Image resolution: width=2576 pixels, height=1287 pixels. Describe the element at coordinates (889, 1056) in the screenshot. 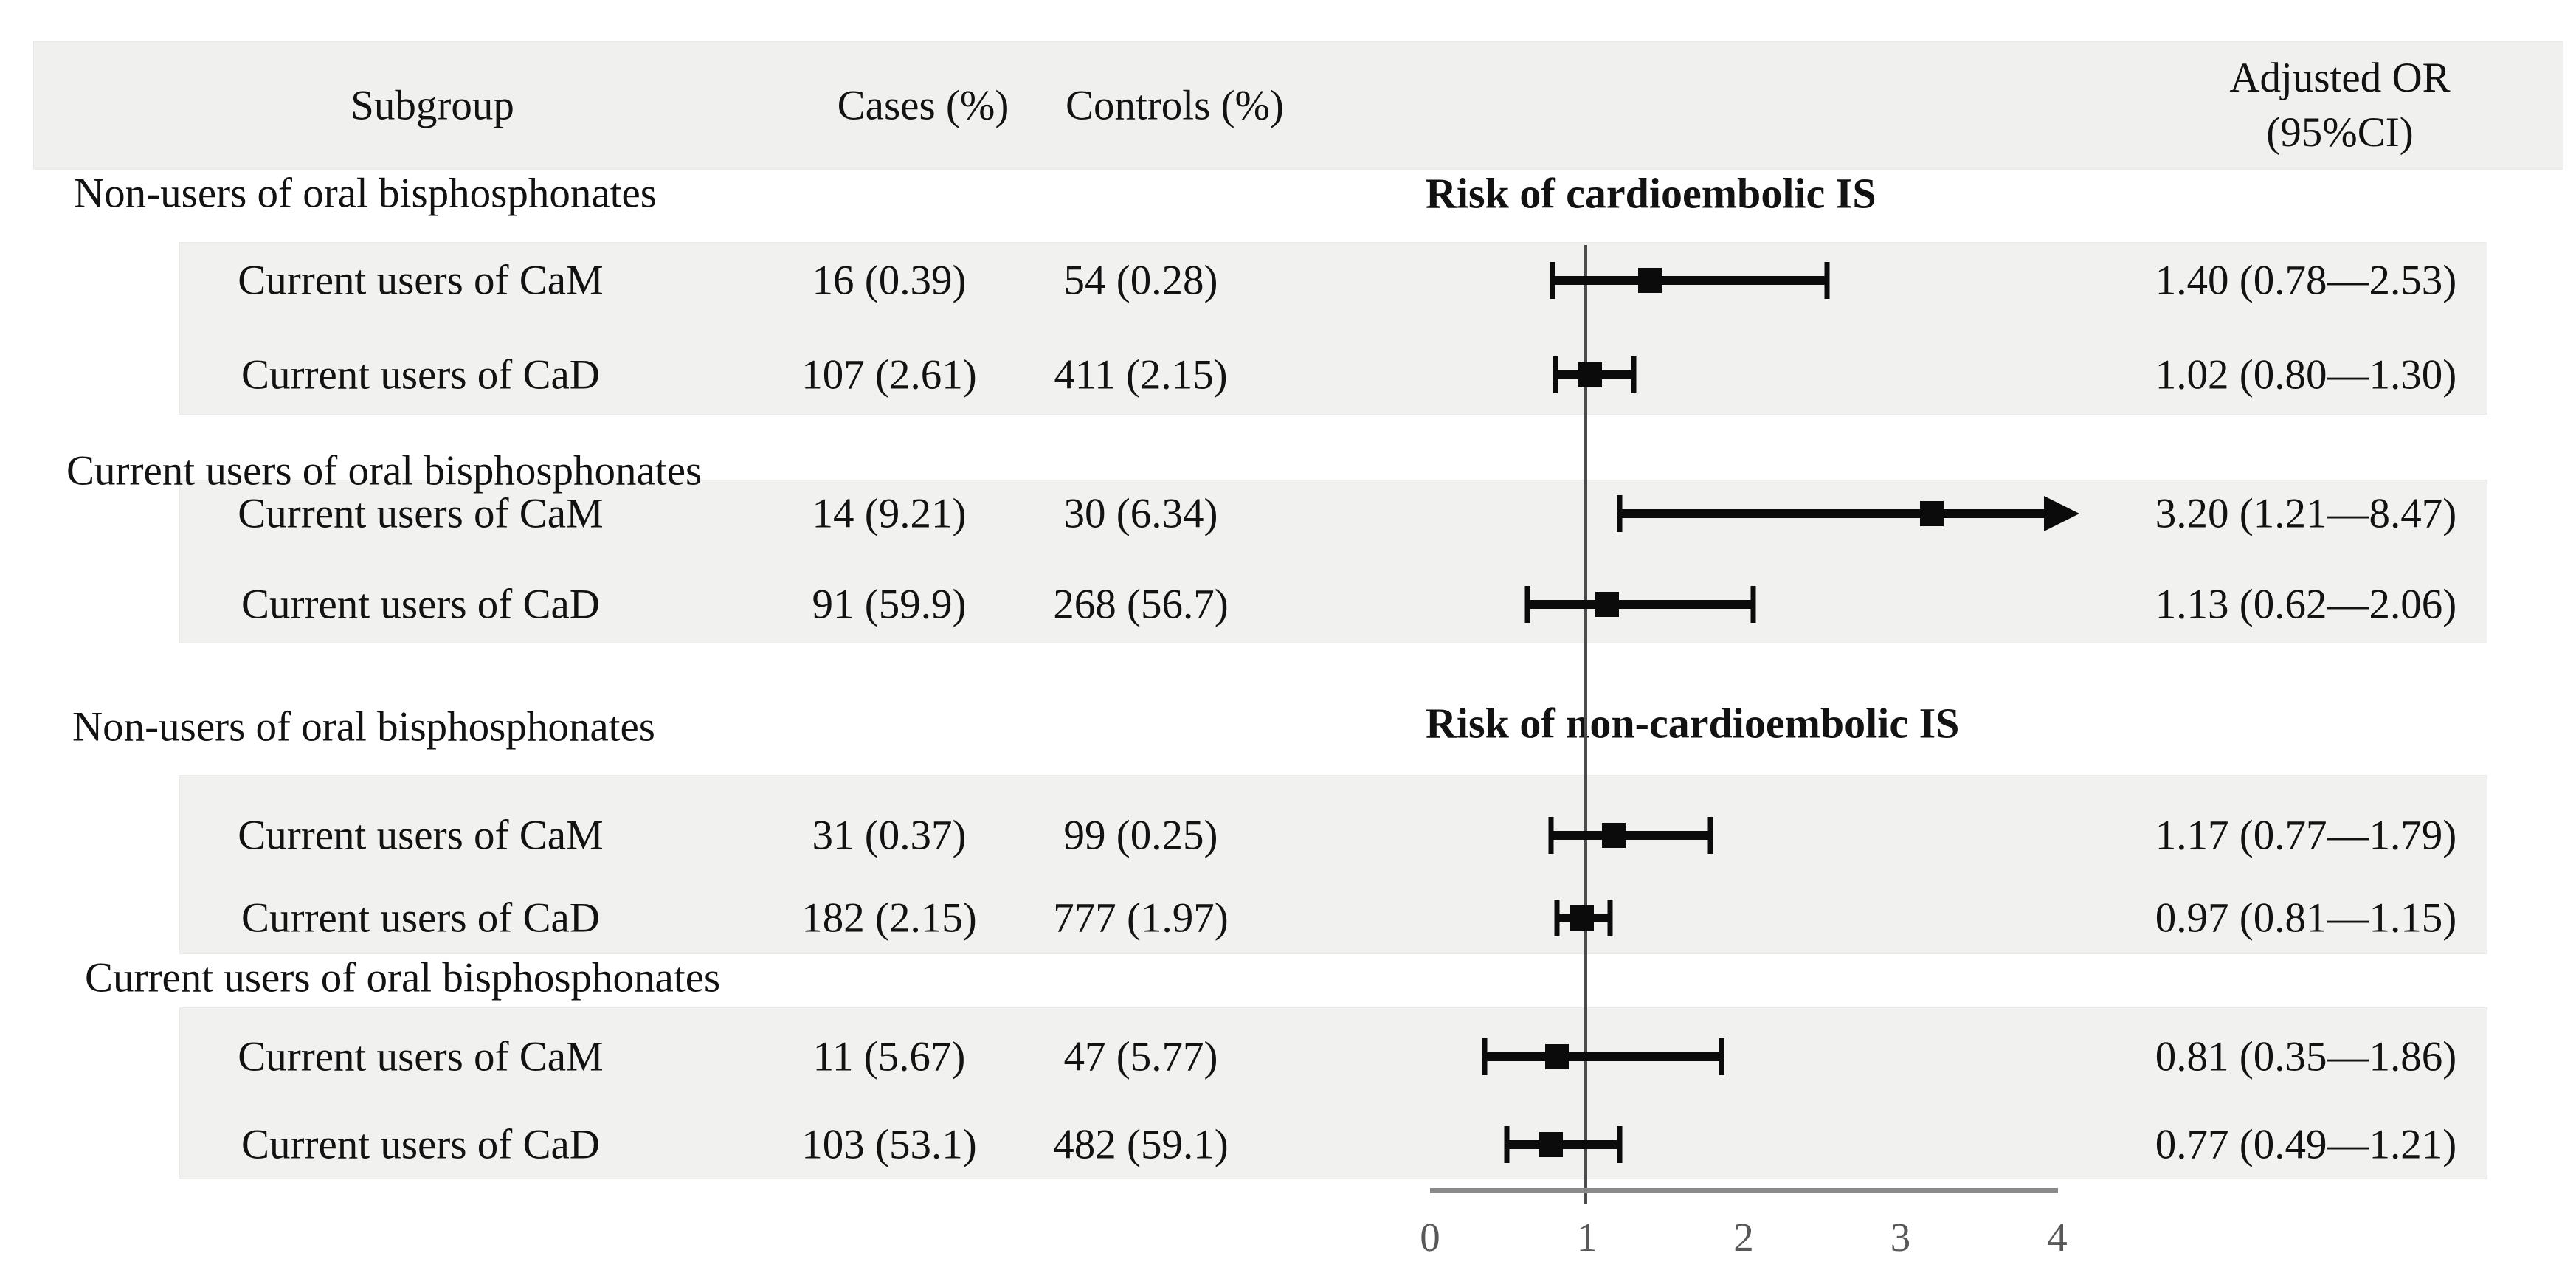

I see `cases-value: 11 (5.67)` at that location.